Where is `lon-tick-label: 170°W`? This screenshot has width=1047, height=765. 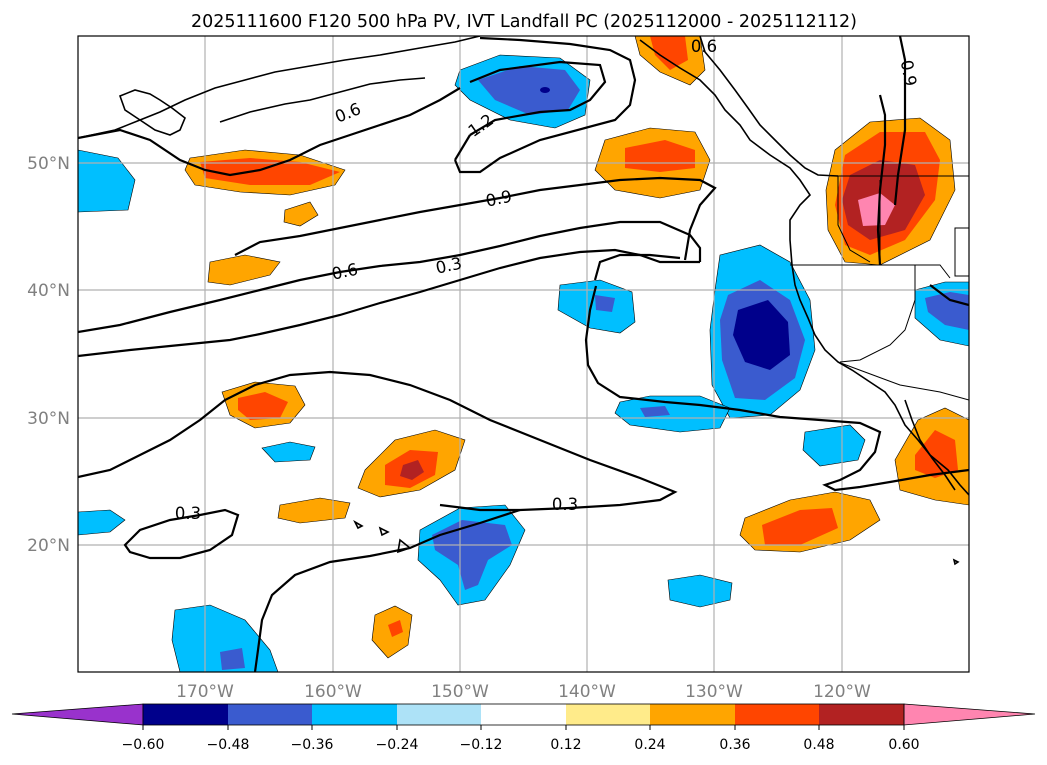
lon-tick-label: 170°W is located at coordinates (205, 692).